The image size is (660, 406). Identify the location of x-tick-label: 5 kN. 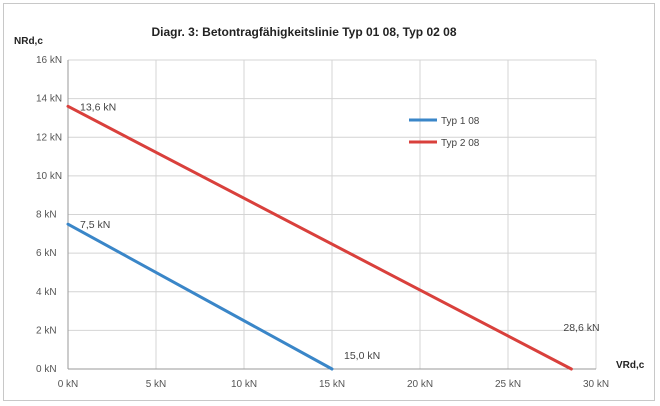
(156, 384).